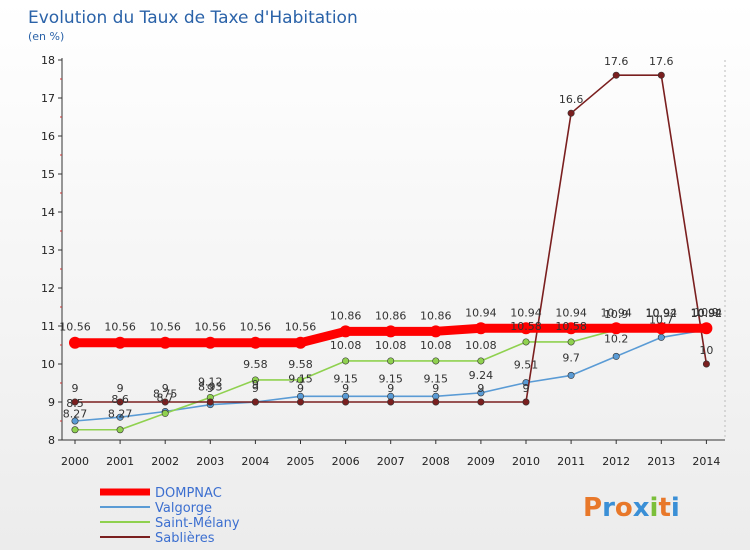 The height and width of the screenshot is (550, 750). What do you see at coordinates (197, 523) in the screenshot?
I see `legend-label: Saint-Mélany` at bounding box center [197, 523].